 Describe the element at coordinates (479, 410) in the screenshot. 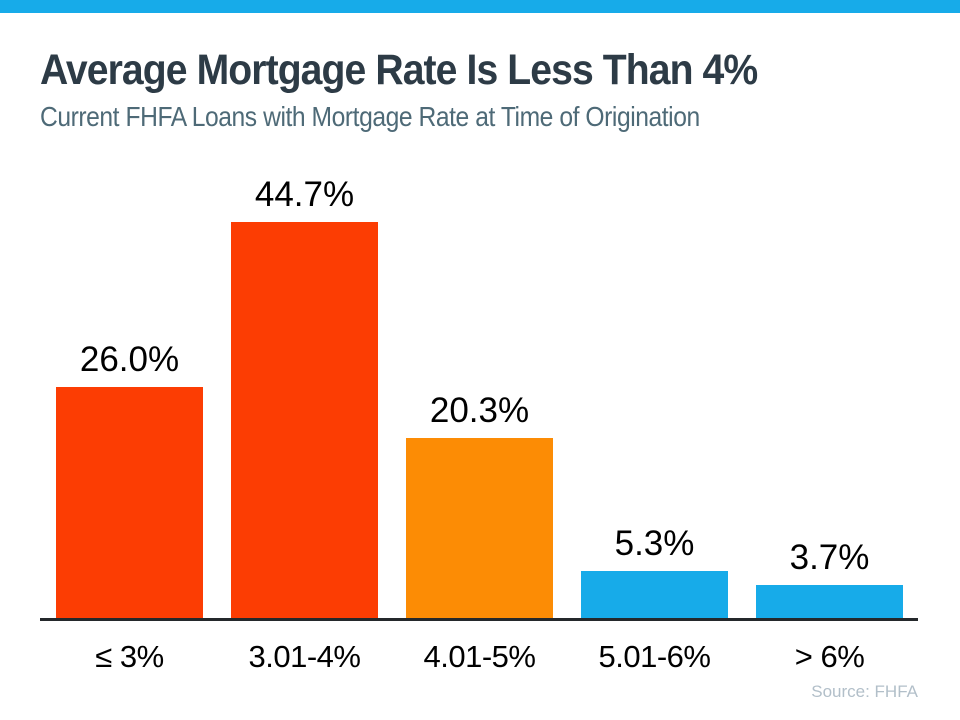

I see `bar-value-label-3: 20.3%` at that location.